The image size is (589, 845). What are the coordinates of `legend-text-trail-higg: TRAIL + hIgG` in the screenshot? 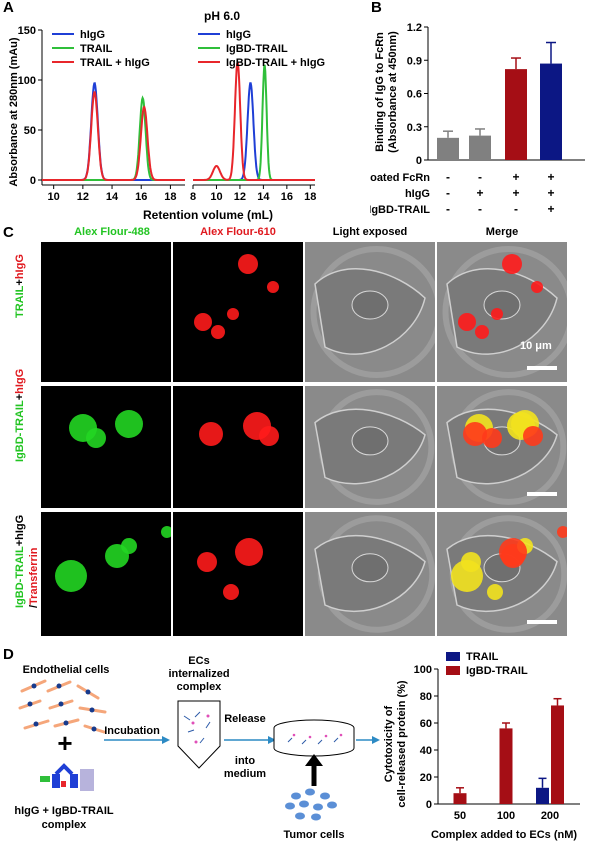 It's located at (115, 63).